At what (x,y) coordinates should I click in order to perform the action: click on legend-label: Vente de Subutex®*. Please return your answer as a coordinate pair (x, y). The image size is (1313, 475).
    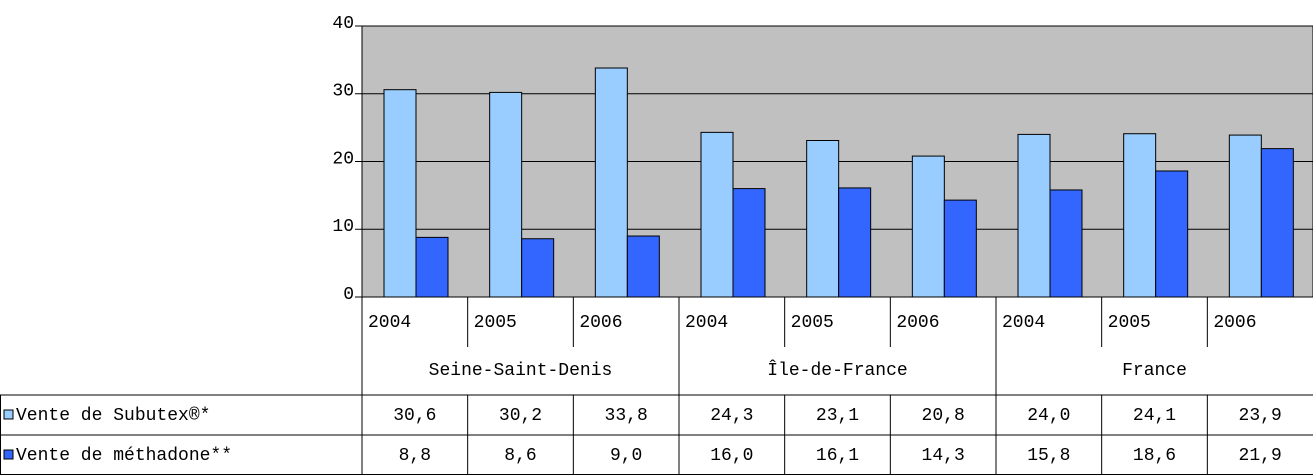
    Looking at the image, I should click on (113, 416).